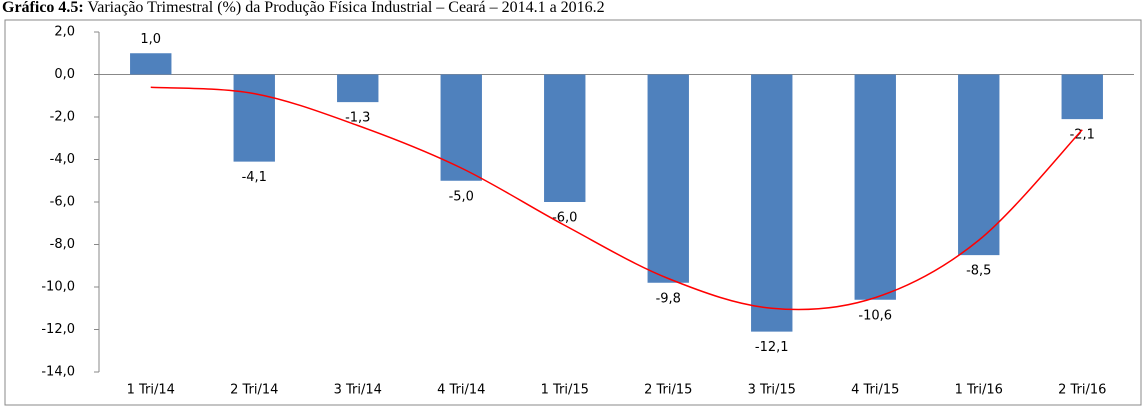  What do you see at coordinates (64, 32) in the screenshot?
I see `y-tick-label: 2,0` at bounding box center [64, 32].